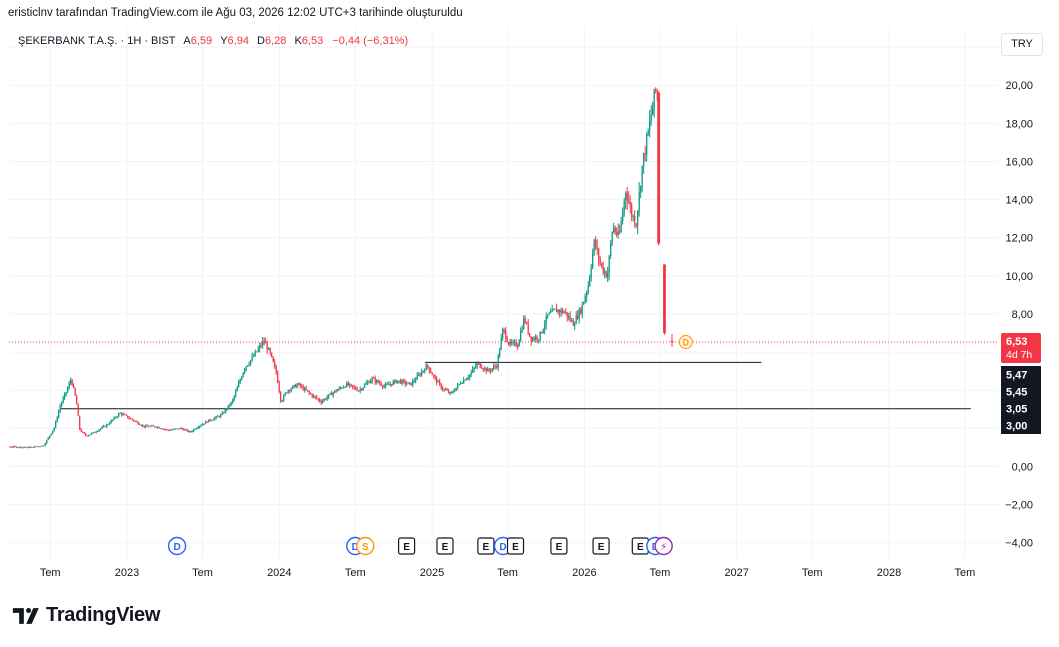  I want to click on dividend-marker-letter: D, so click(502, 547).